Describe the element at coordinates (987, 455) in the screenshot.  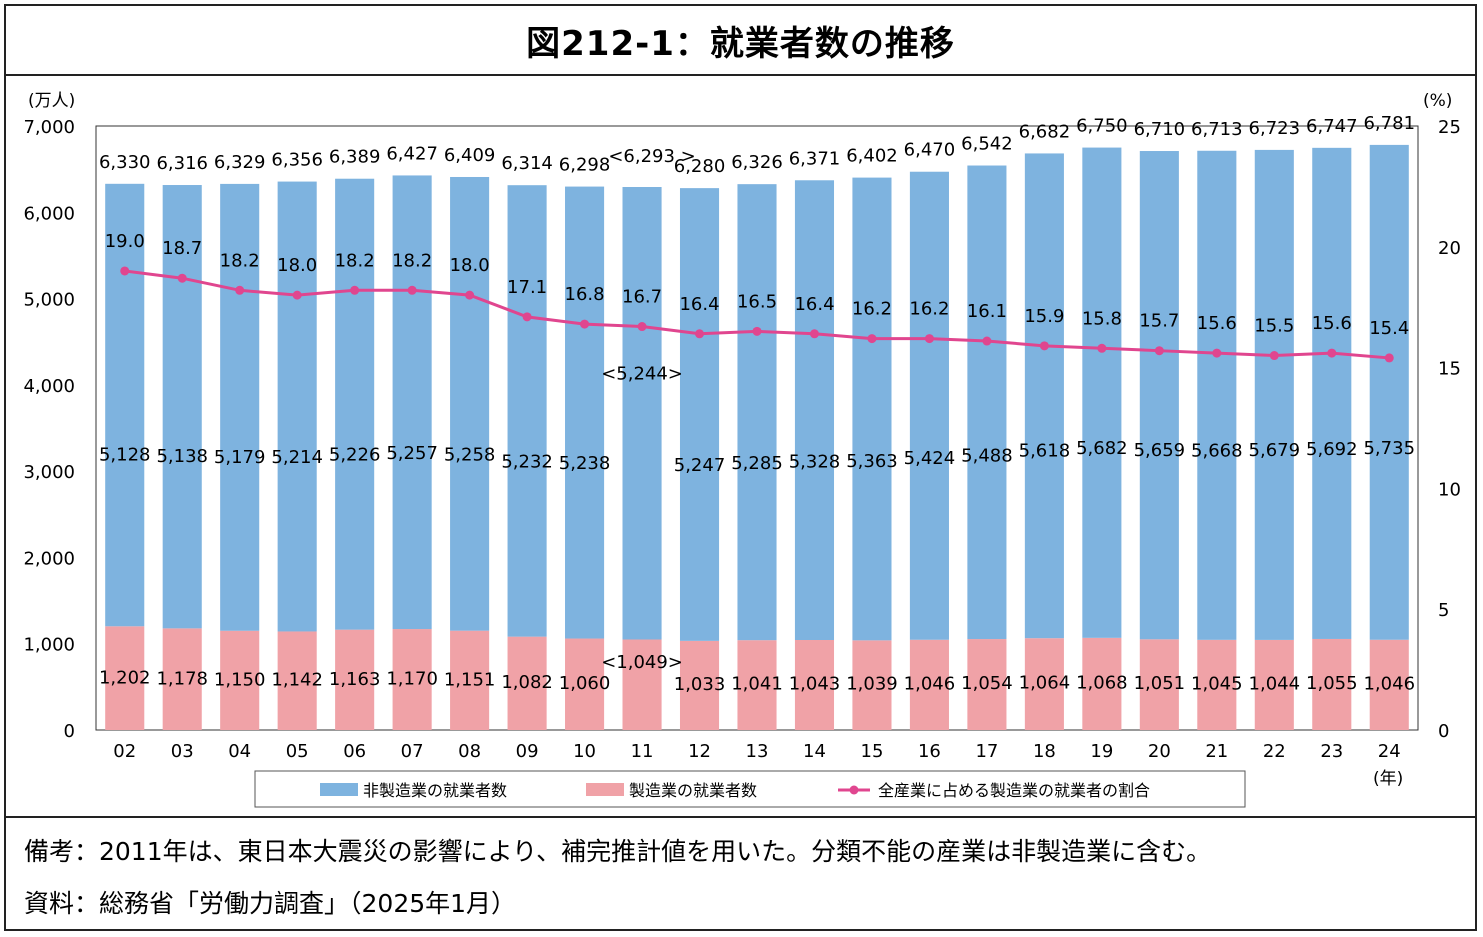
I see `non-manufacturing-label: 5,488` at that location.